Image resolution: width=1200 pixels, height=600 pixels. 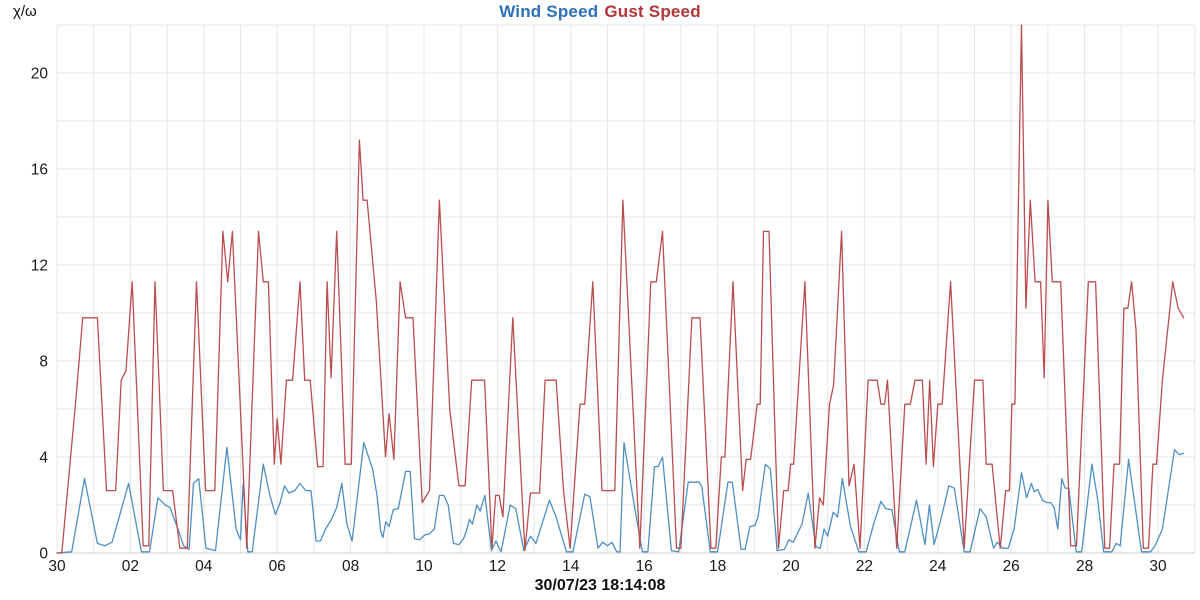 What do you see at coordinates (43, 458) in the screenshot?
I see `y-tick-label: 4` at bounding box center [43, 458].